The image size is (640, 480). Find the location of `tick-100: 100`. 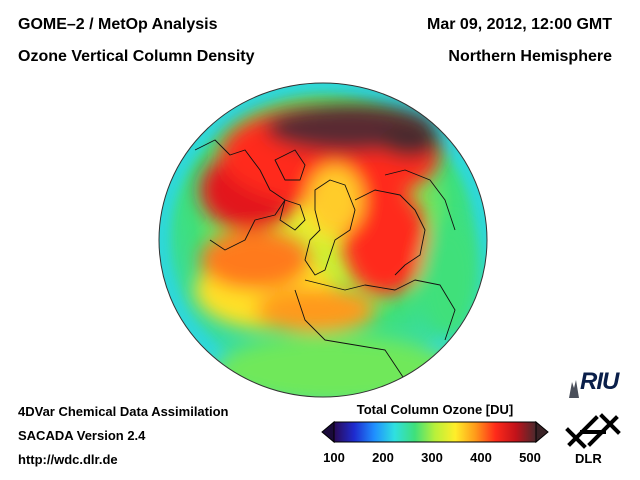

tick-100: 100 is located at coordinates (334, 457).